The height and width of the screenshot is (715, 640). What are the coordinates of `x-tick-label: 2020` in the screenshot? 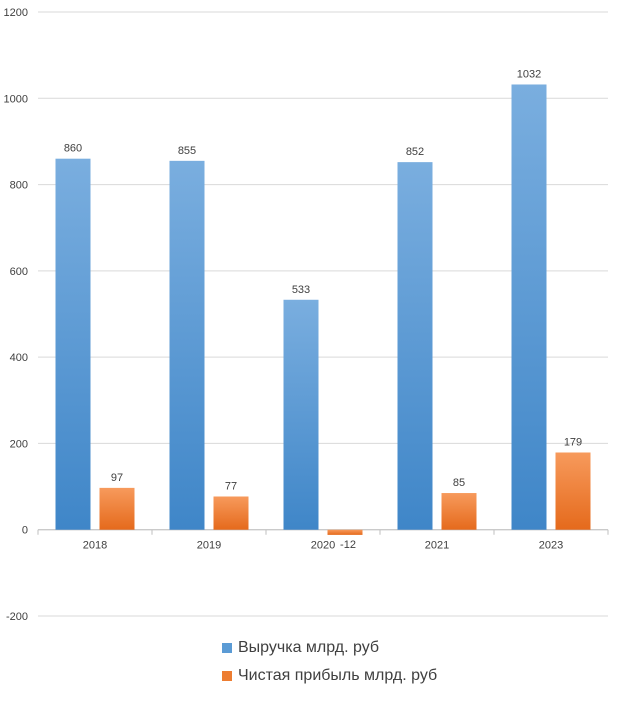 It's located at (323, 546).